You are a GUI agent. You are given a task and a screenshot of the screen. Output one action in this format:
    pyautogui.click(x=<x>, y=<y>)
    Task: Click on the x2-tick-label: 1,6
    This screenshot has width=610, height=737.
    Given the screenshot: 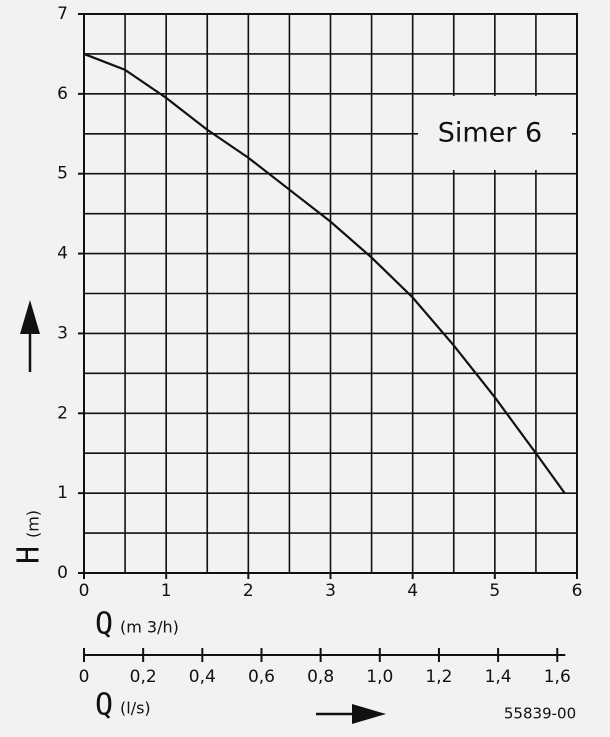 What is the action you would take?
    pyautogui.click(x=557, y=677)
    